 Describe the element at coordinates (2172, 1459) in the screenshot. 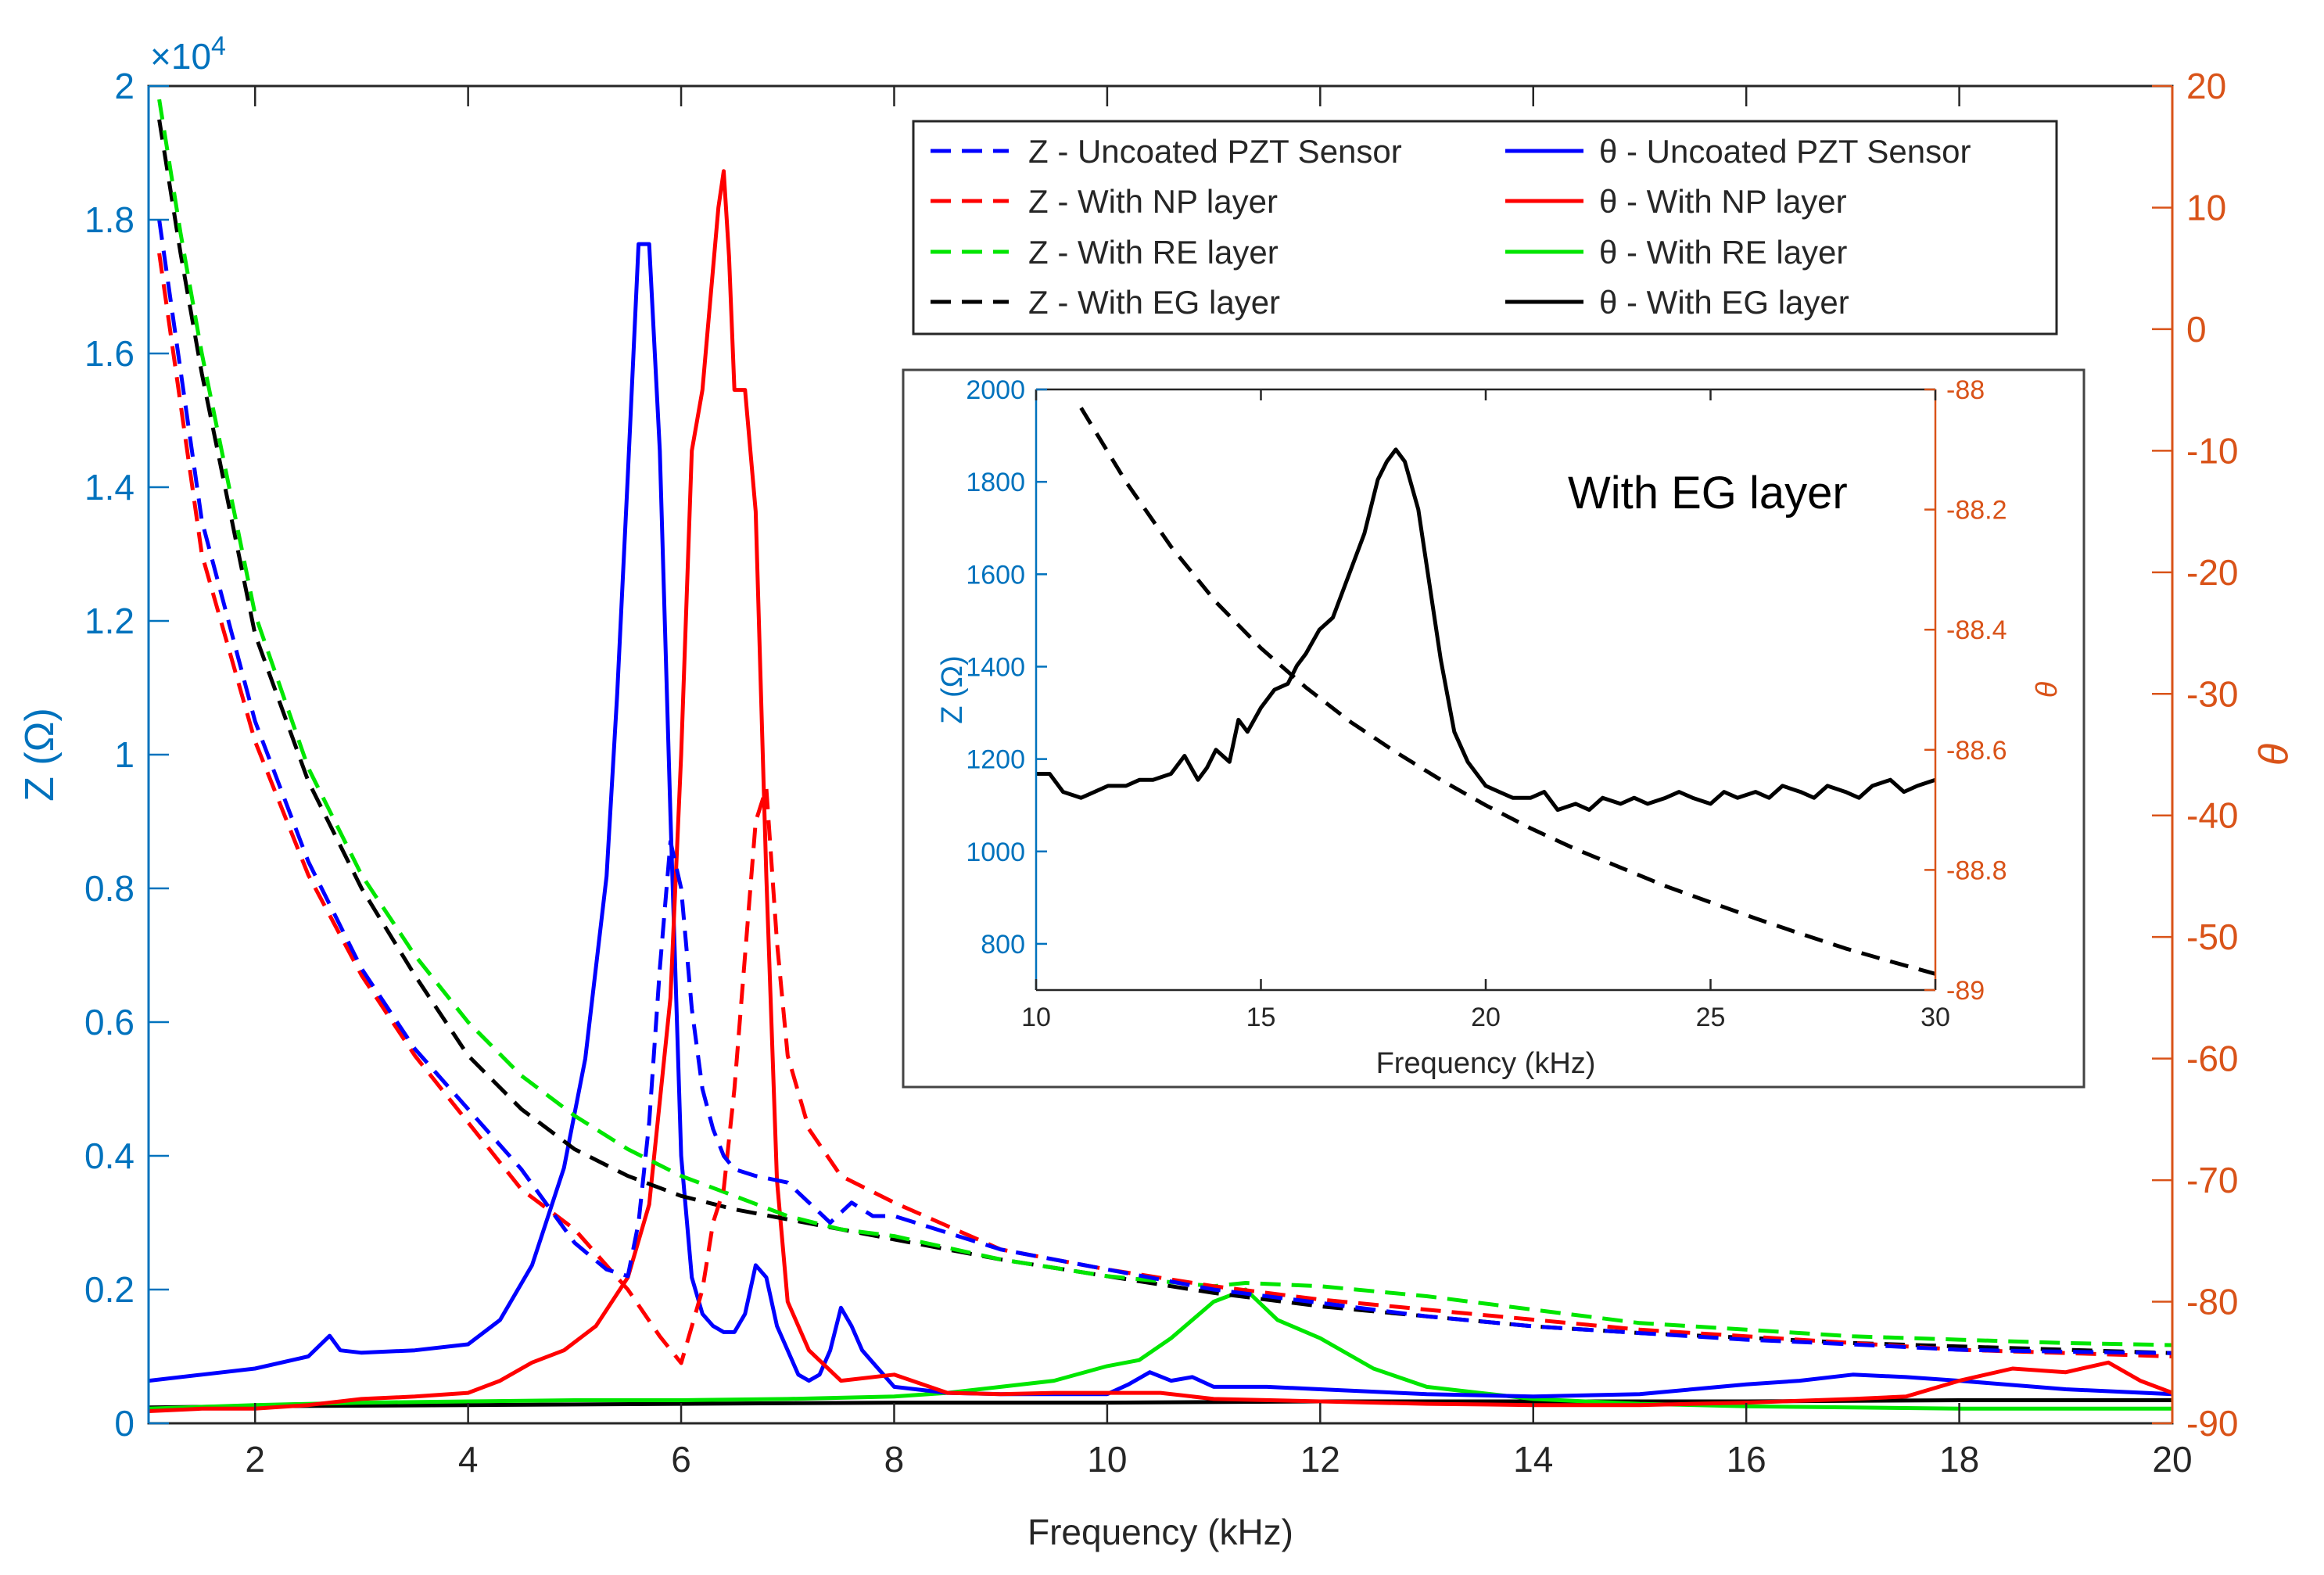

I see `main-x-tick-label: 20` at that location.